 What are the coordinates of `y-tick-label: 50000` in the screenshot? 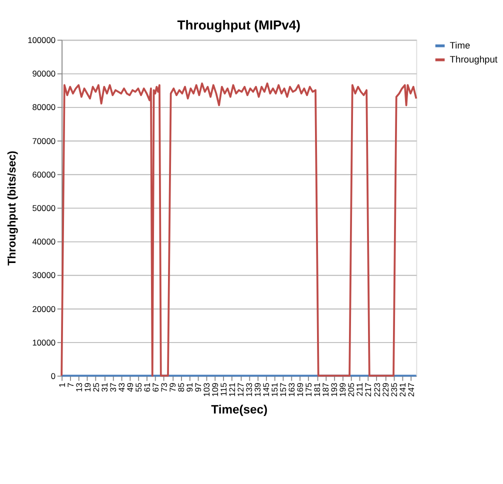 It's located at (44, 208).